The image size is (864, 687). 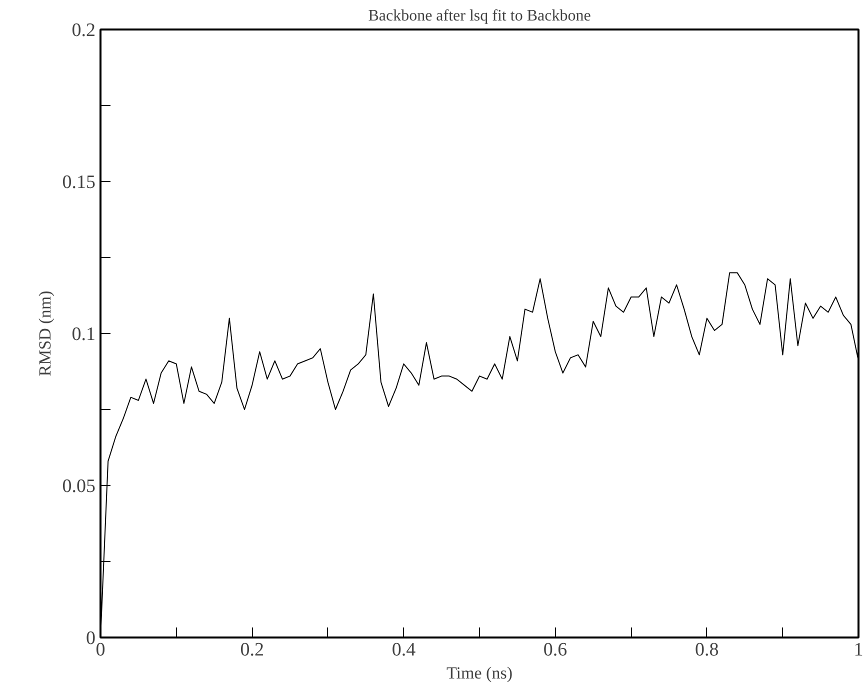 I want to click on chart-title: Backbone after lsq fit to Backbone, so click(x=479, y=16).